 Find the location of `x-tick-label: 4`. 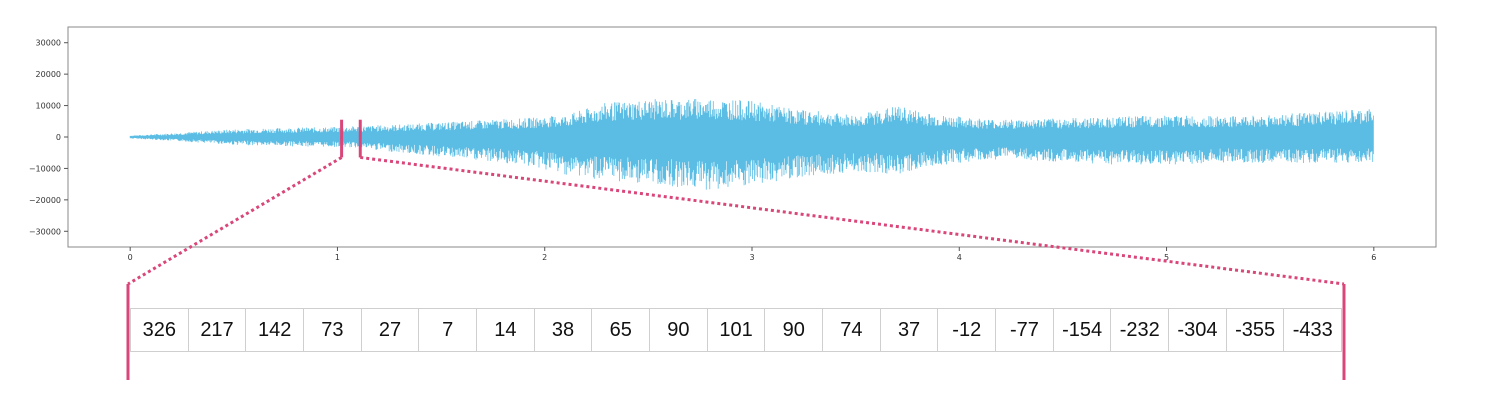

x-tick-label: 4 is located at coordinates (959, 257).